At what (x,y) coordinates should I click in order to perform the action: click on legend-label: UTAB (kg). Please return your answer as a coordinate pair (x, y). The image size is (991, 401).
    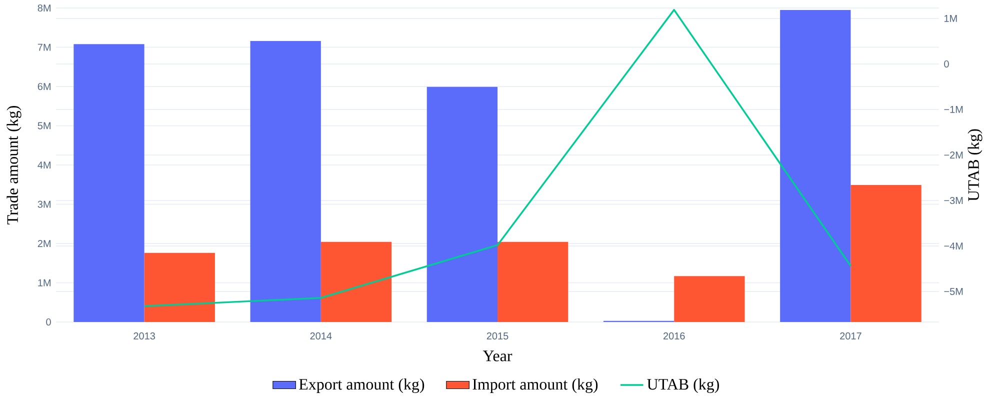
    Looking at the image, I should click on (683, 385).